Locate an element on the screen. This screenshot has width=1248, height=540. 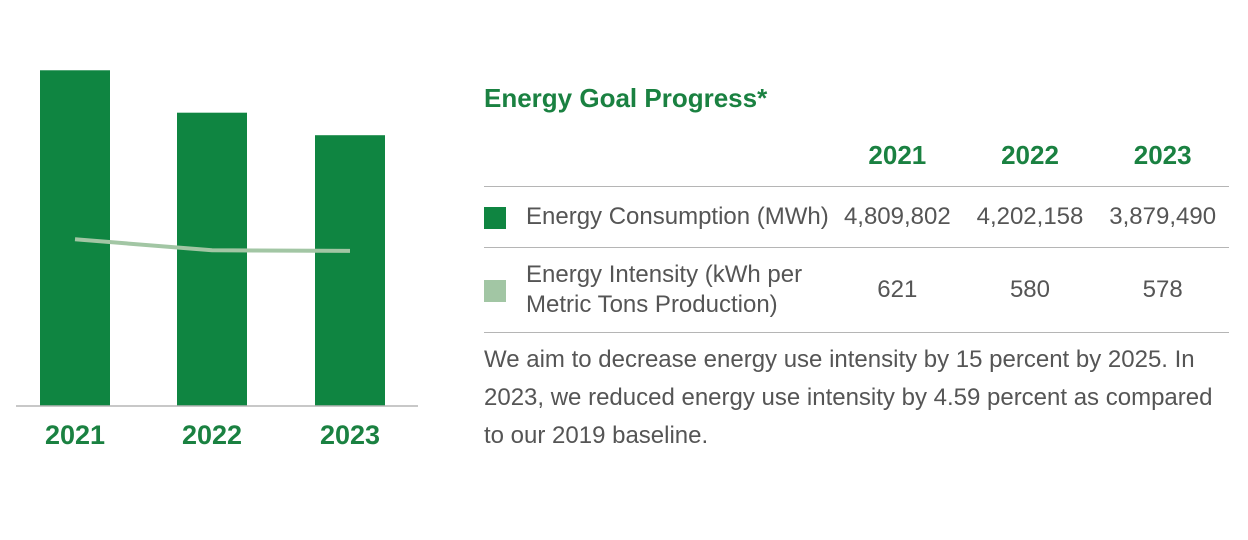
year-header-2021: 2021 is located at coordinates (897, 155).